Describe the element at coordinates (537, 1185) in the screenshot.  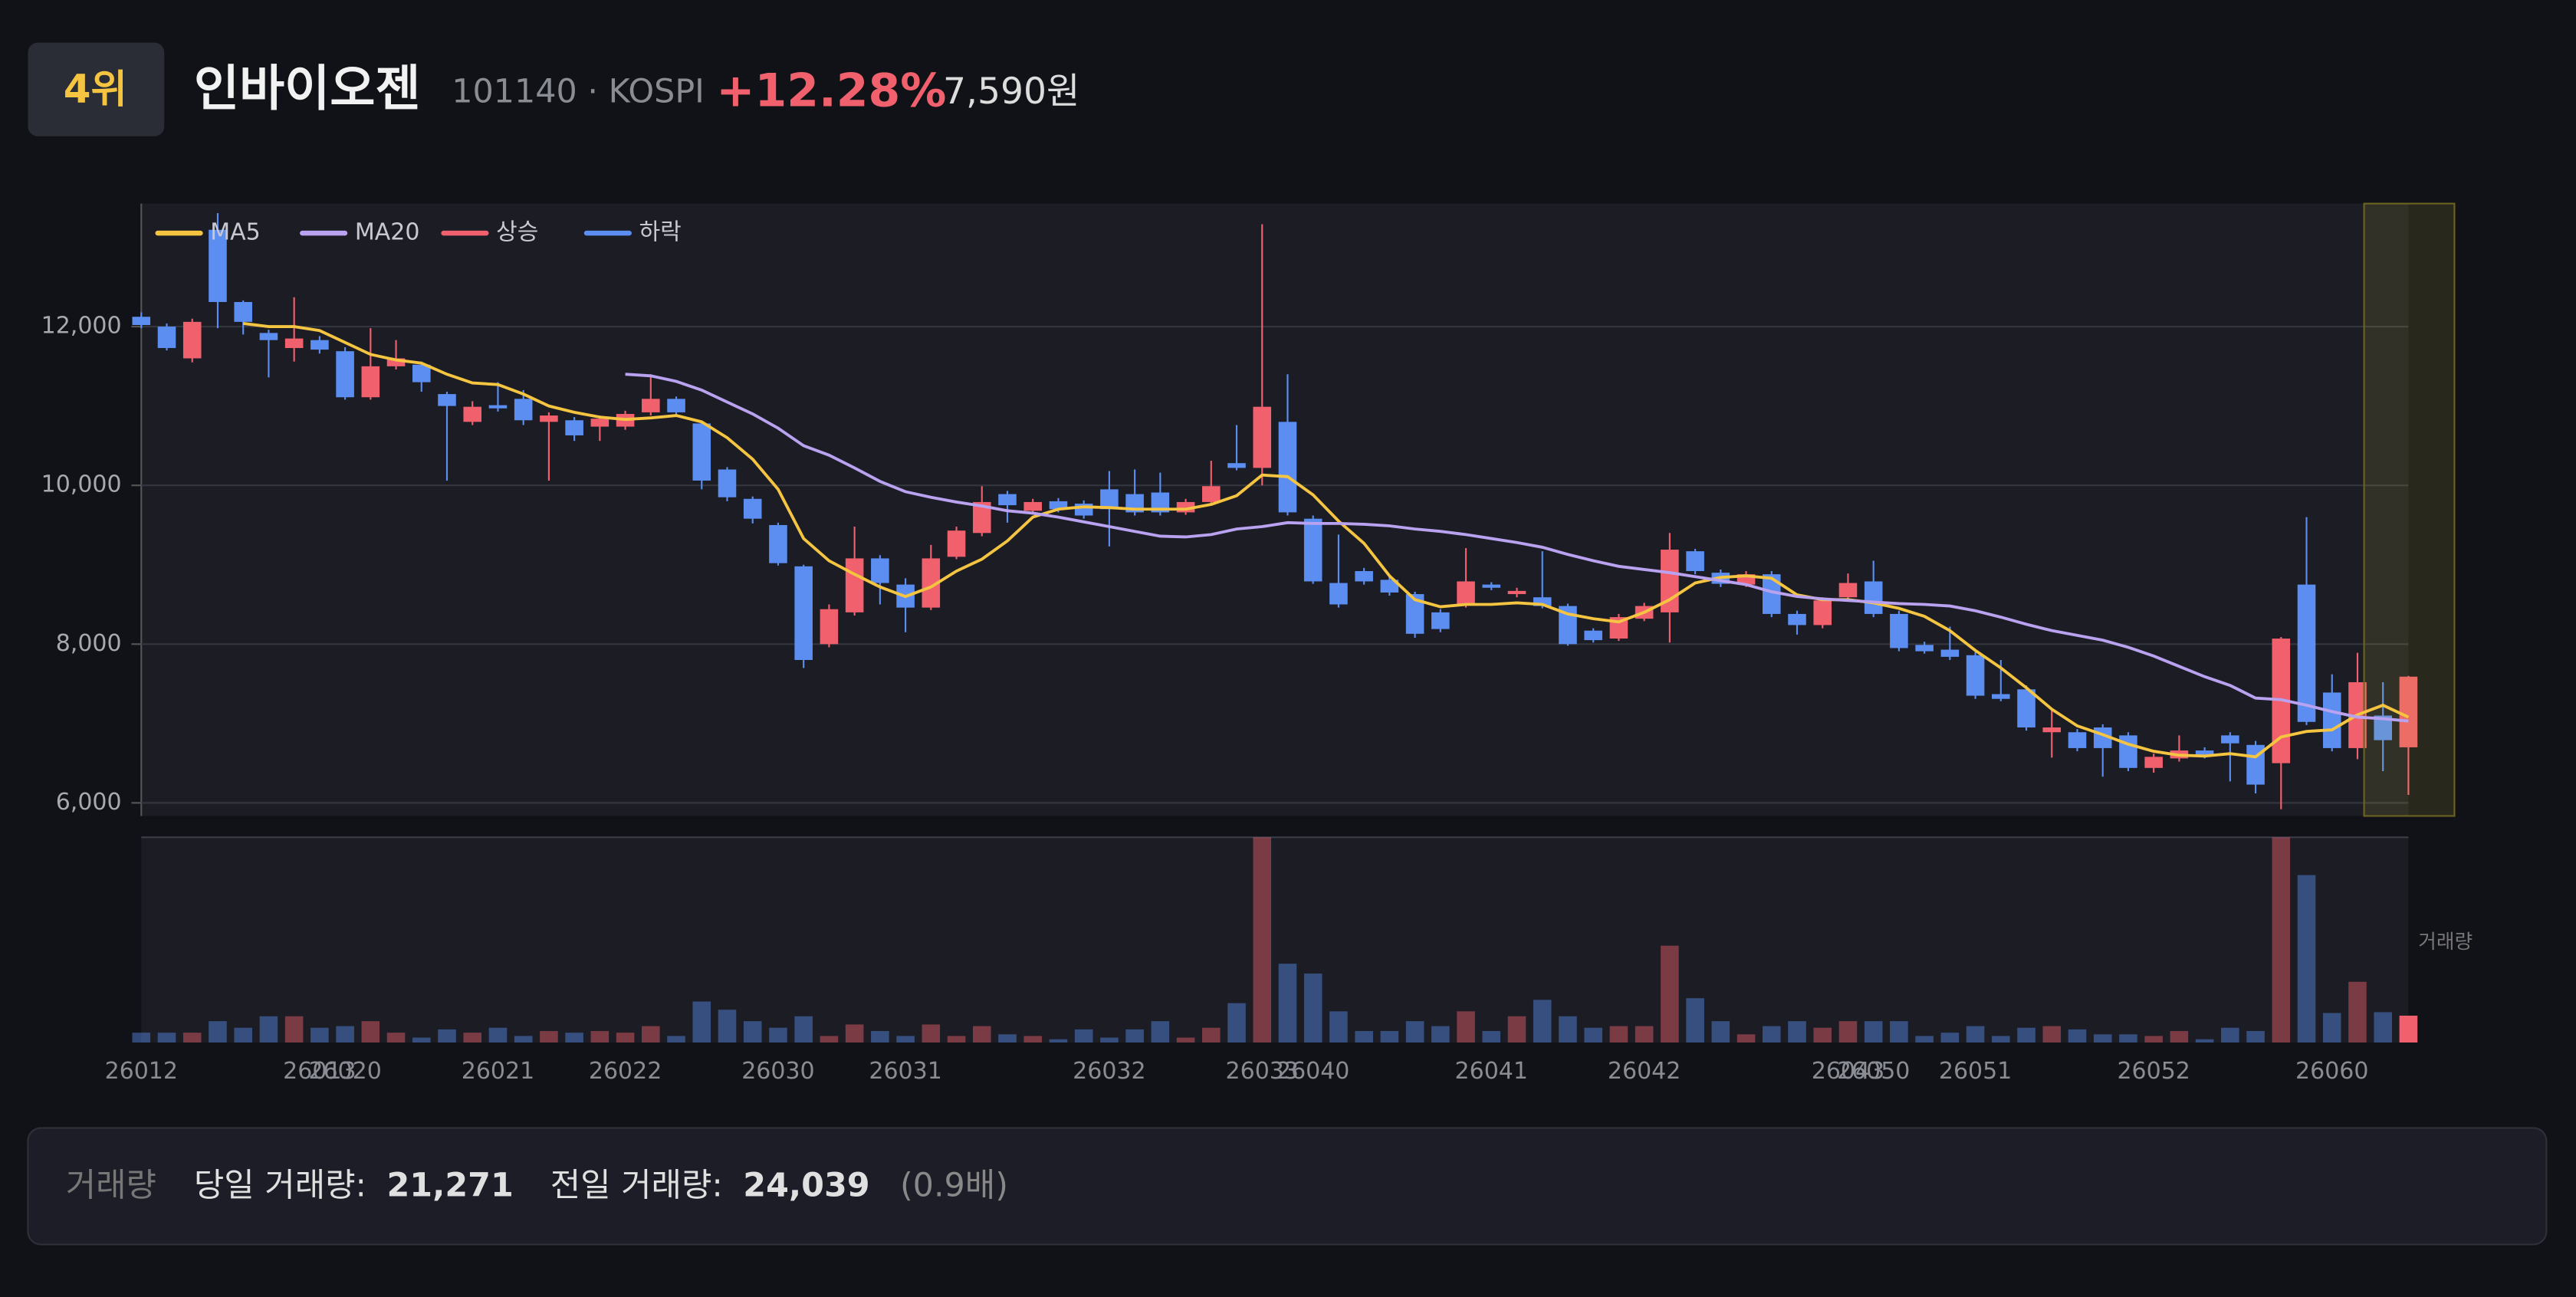
I see `footer: 거래량 당일 거래량: 21,271 전일 거래량: 24,039 (0.9배)` at that location.